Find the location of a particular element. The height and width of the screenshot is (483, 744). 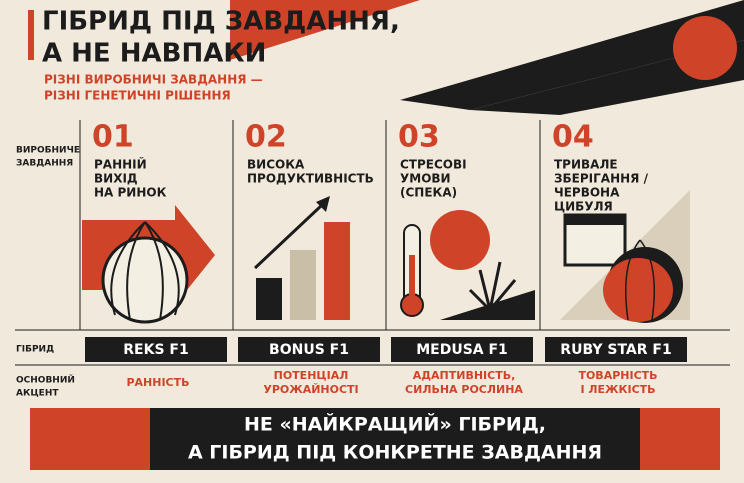

column-number: 04 is located at coordinates (573, 137).